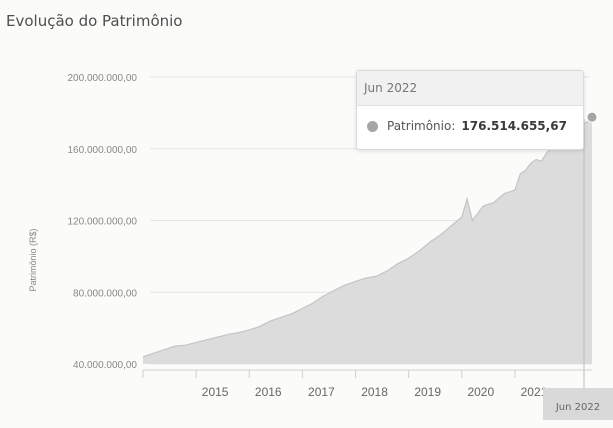 Image resolution: width=613 pixels, height=428 pixels. What do you see at coordinates (480, 392) in the screenshot?
I see `x-tick-label: 2020` at bounding box center [480, 392].